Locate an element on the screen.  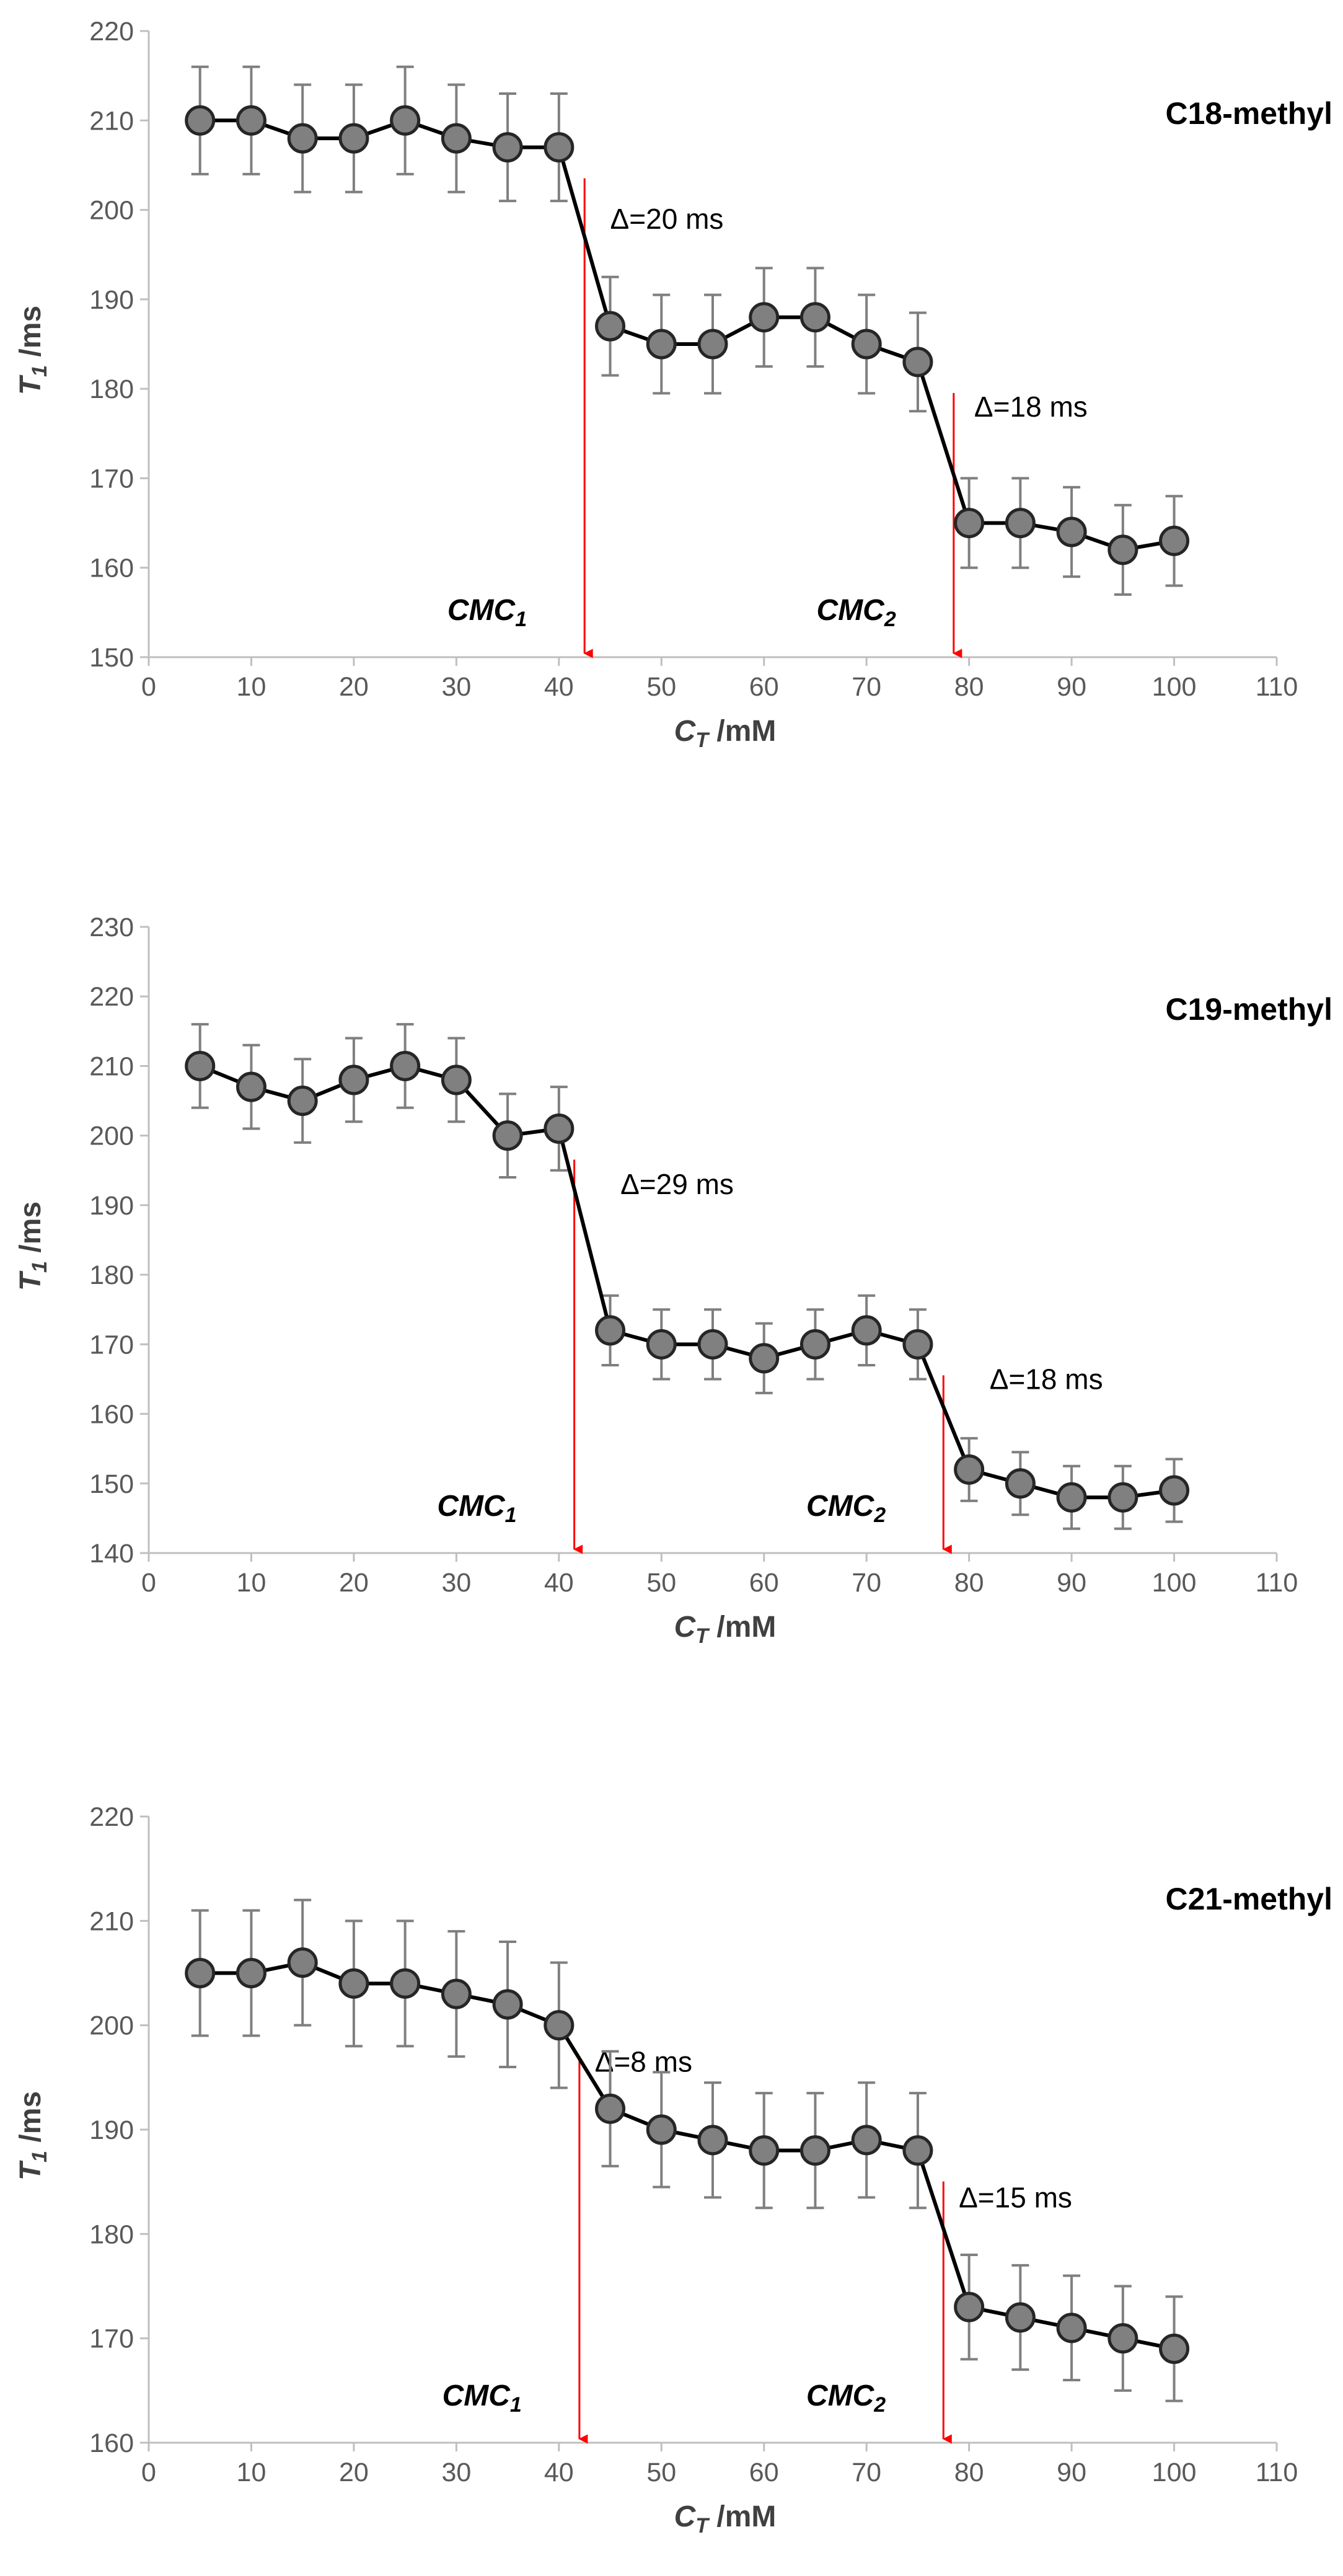
x-tick-label: 50 is located at coordinates (661, 2472).